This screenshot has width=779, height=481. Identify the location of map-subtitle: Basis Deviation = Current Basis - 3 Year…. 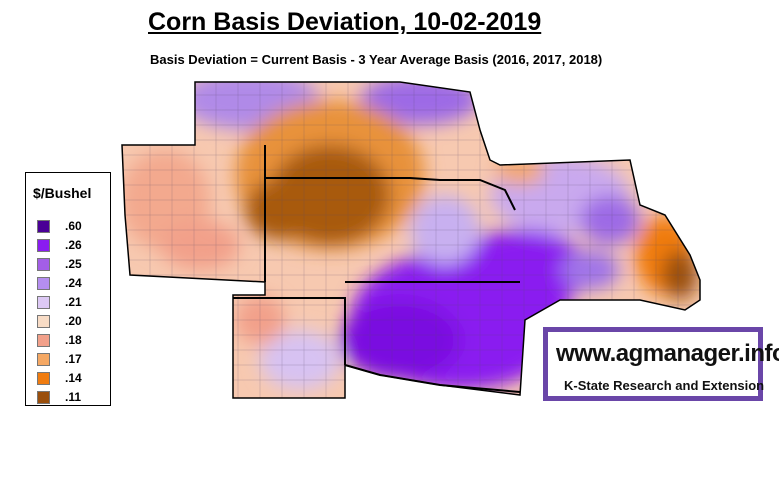
(376, 59).